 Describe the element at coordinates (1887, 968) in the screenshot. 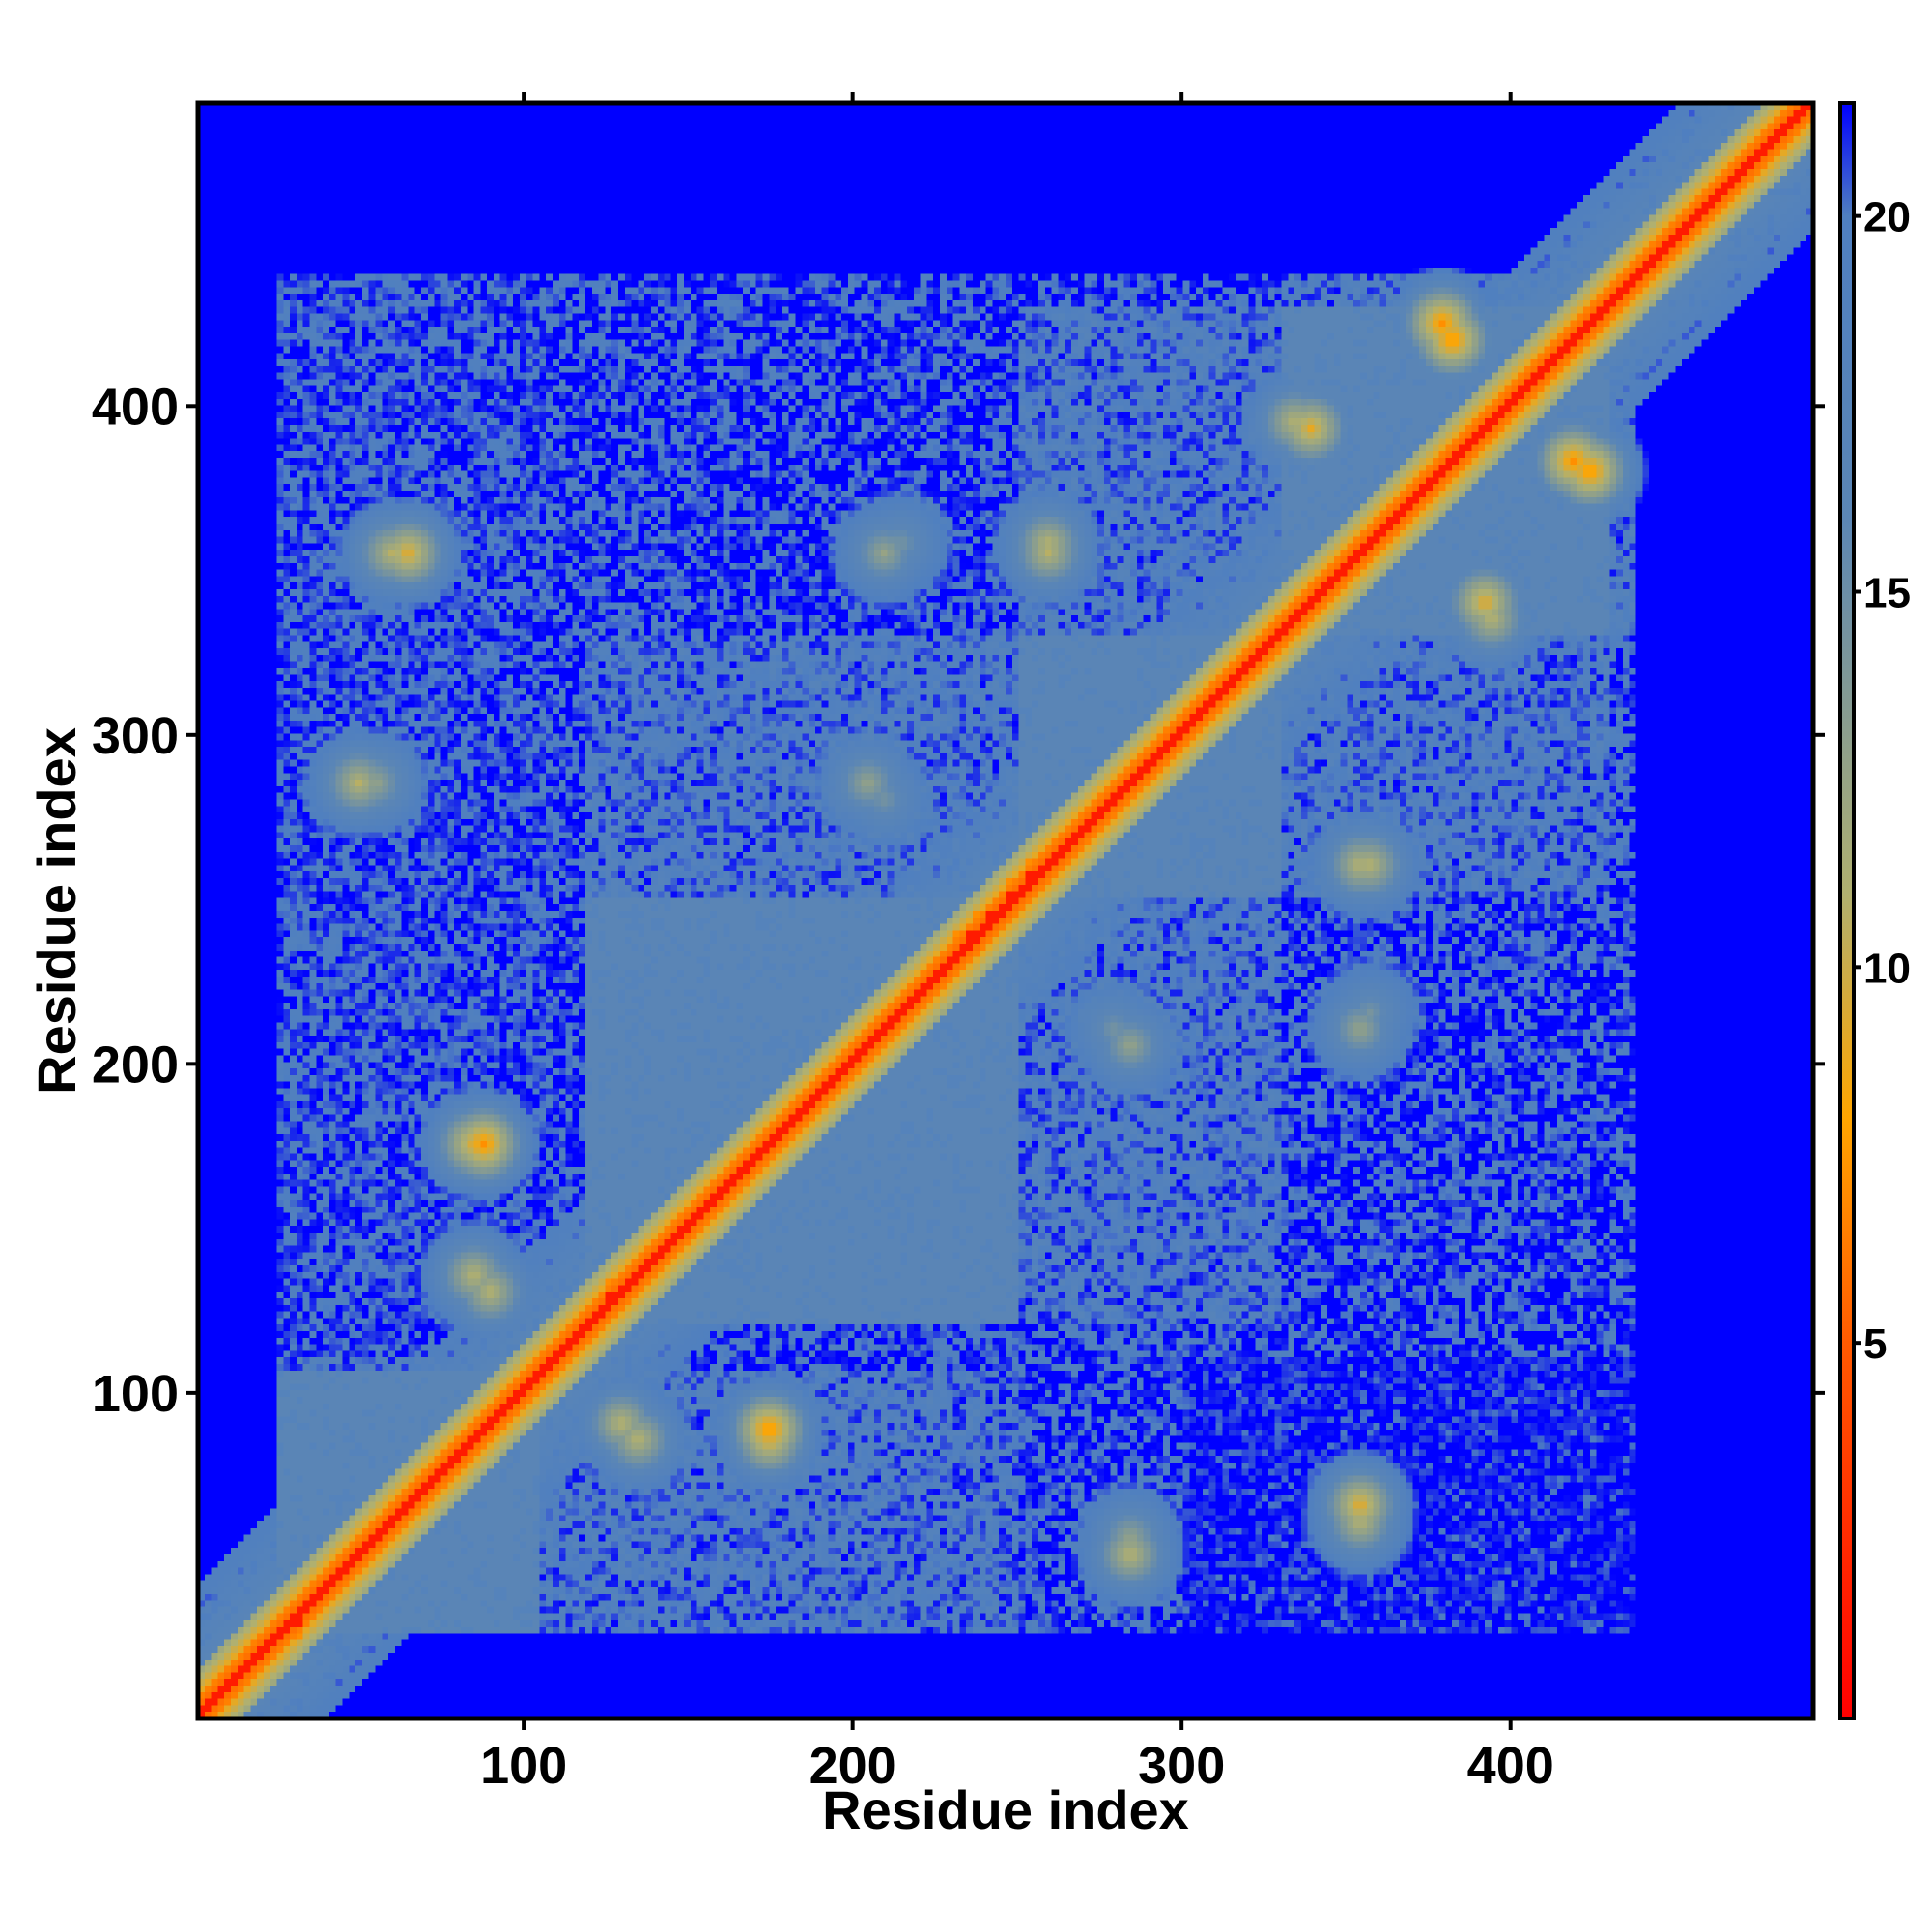

I see `colorbar-tick-label: 10` at that location.